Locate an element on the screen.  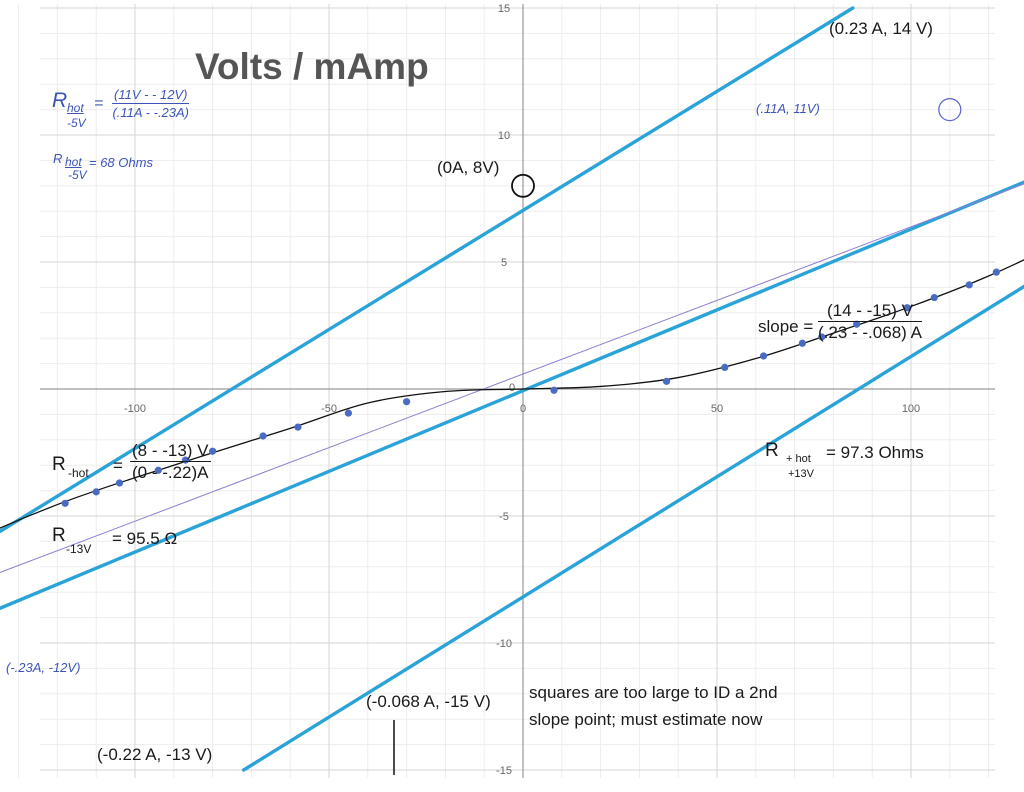
label-neg022a-neg13v: (-0.22 A, -13 V) is located at coordinates (155, 754).